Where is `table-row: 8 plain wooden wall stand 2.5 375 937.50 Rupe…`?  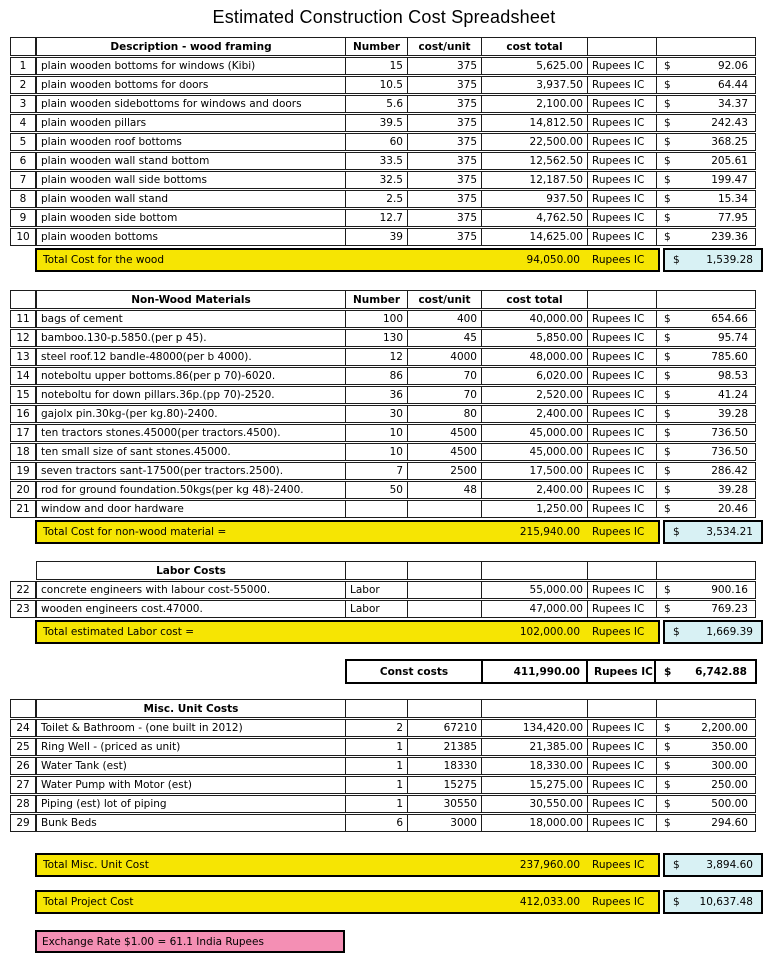
table-row: 8 plain wooden wall stand 2.5 375 937.50 Rupe… is located at coordinates (389, 199).